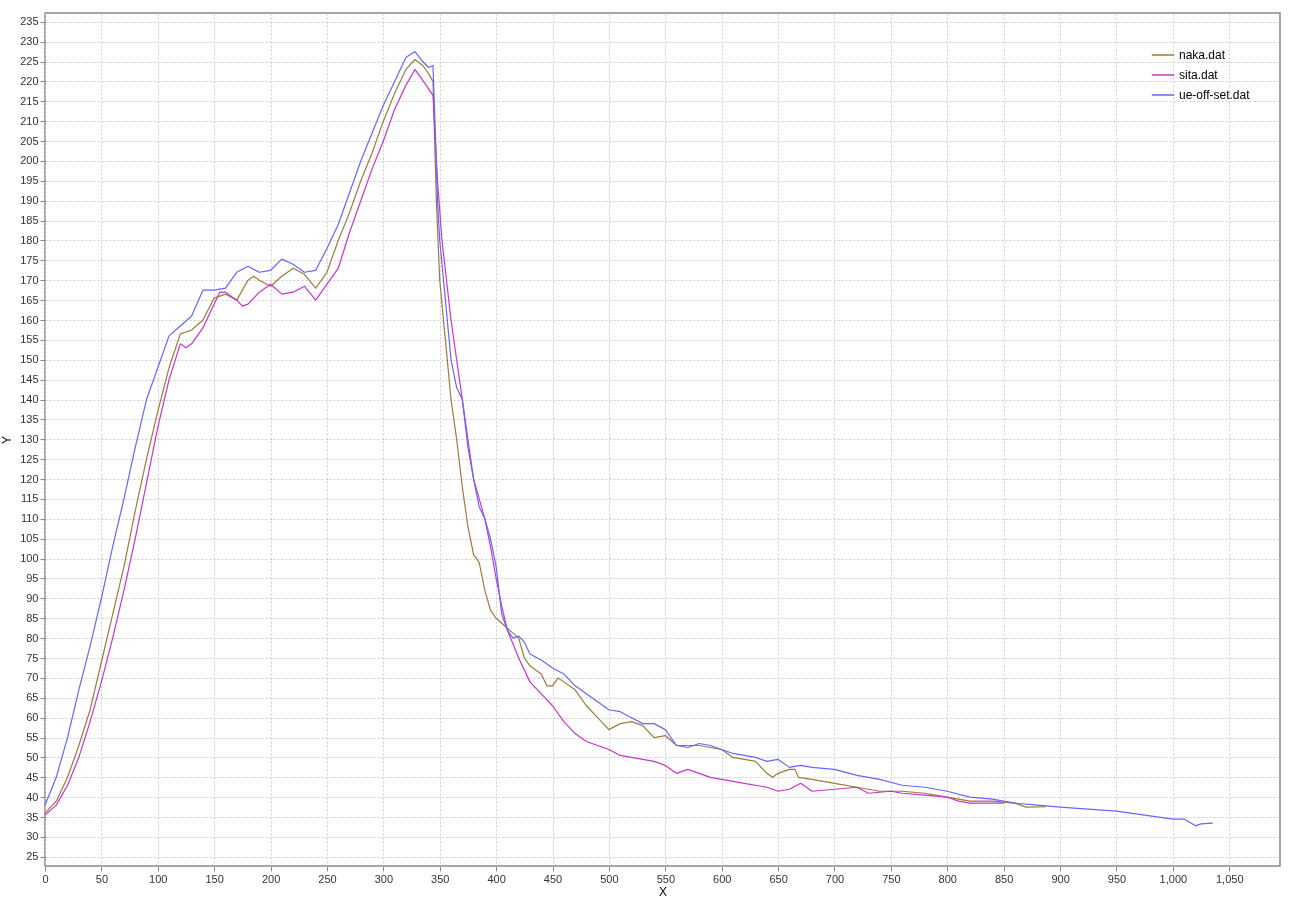  Describe the element at coordinates (32, 657) in the screenshot. I see `y-tick-label: 75` at that location.